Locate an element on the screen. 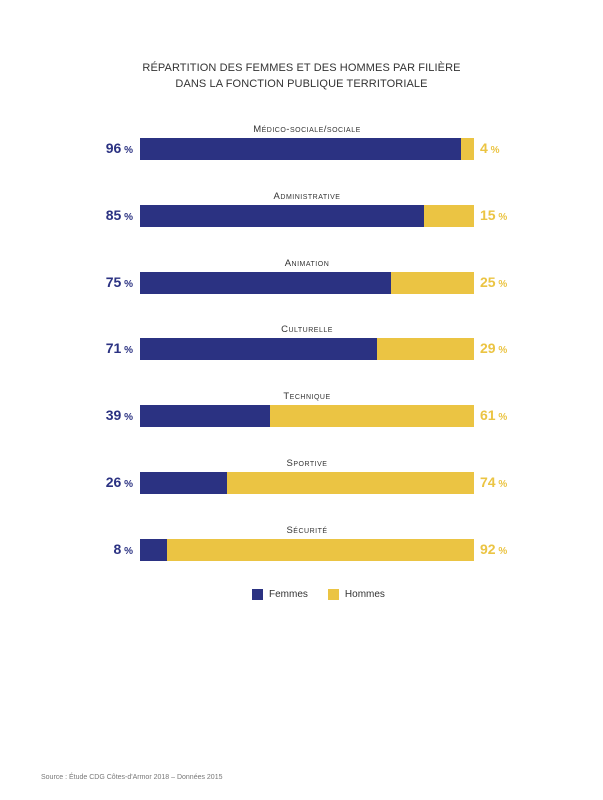 This screenshot has height=800, width=603. category-label: Administrative is located at coordinates (307, 196).